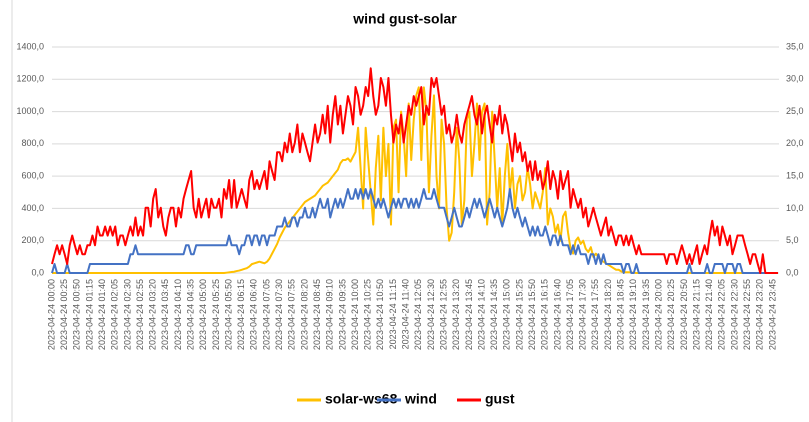 This screenshot has height=422, width=809. Describe the element at coordinates (368, 314) in the screenshot. I see `x-tick-label: 2023-04-24 10:25` at that location.